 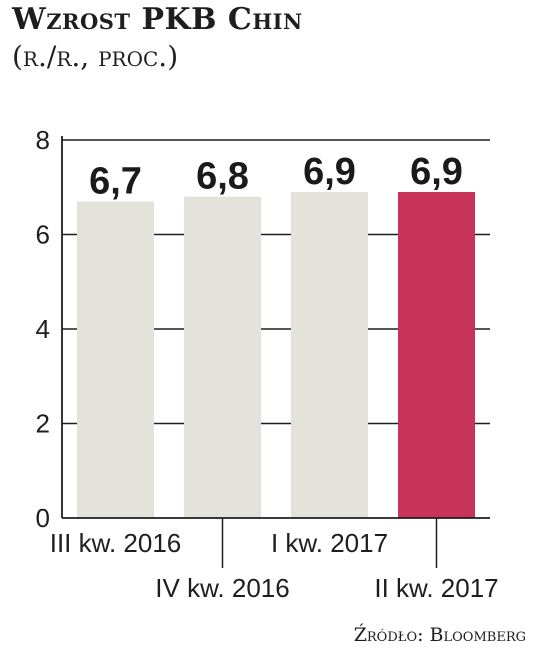 What do you see at coordinates (157, 19) in the screenshot?
I see `chart-title: Wzrost PKB Chin` at bounding box center [157, 19].